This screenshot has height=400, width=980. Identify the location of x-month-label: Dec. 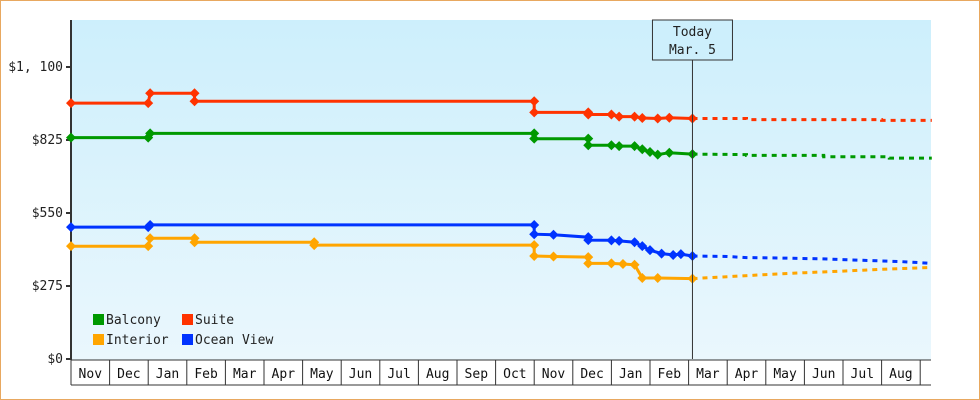
(591, 374).